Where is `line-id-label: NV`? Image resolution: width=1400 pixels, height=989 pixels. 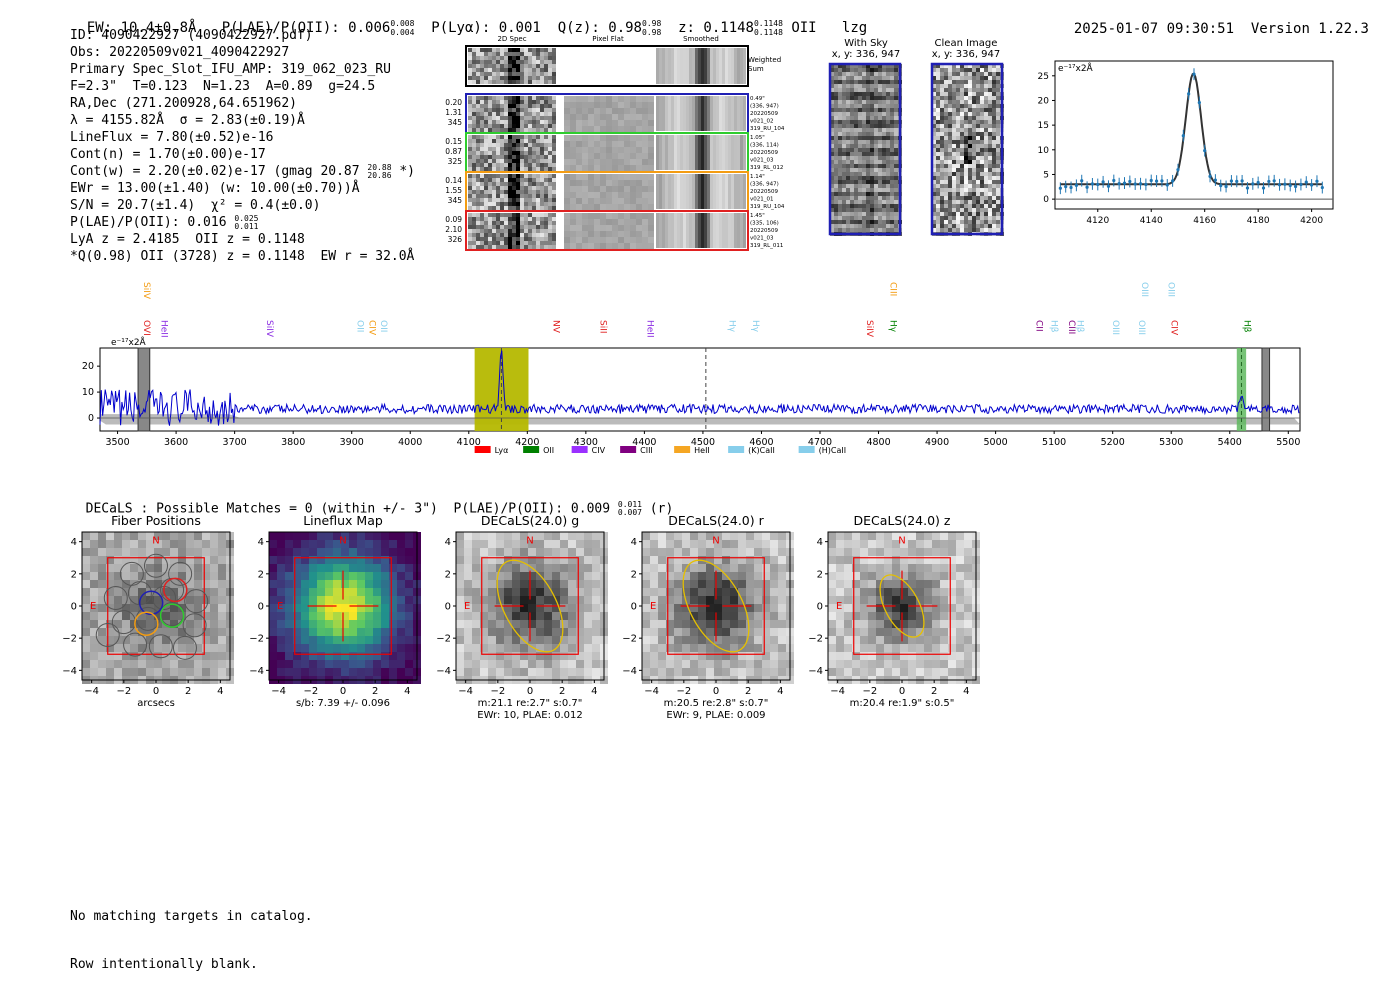 line-id-label: NV is located at coordinates (556, 327).